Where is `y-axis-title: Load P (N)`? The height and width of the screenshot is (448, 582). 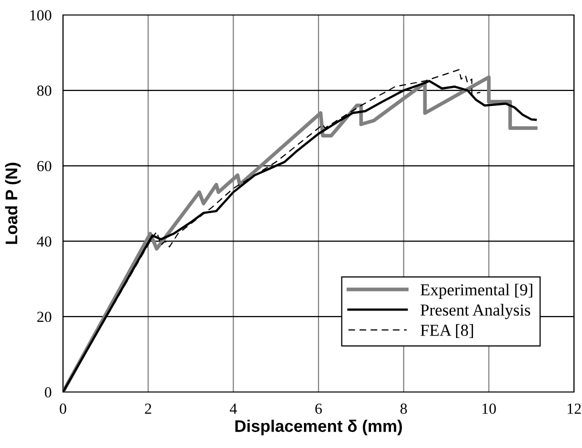 y-axis-title: Load P (N) is located at coordinates (13, 203).